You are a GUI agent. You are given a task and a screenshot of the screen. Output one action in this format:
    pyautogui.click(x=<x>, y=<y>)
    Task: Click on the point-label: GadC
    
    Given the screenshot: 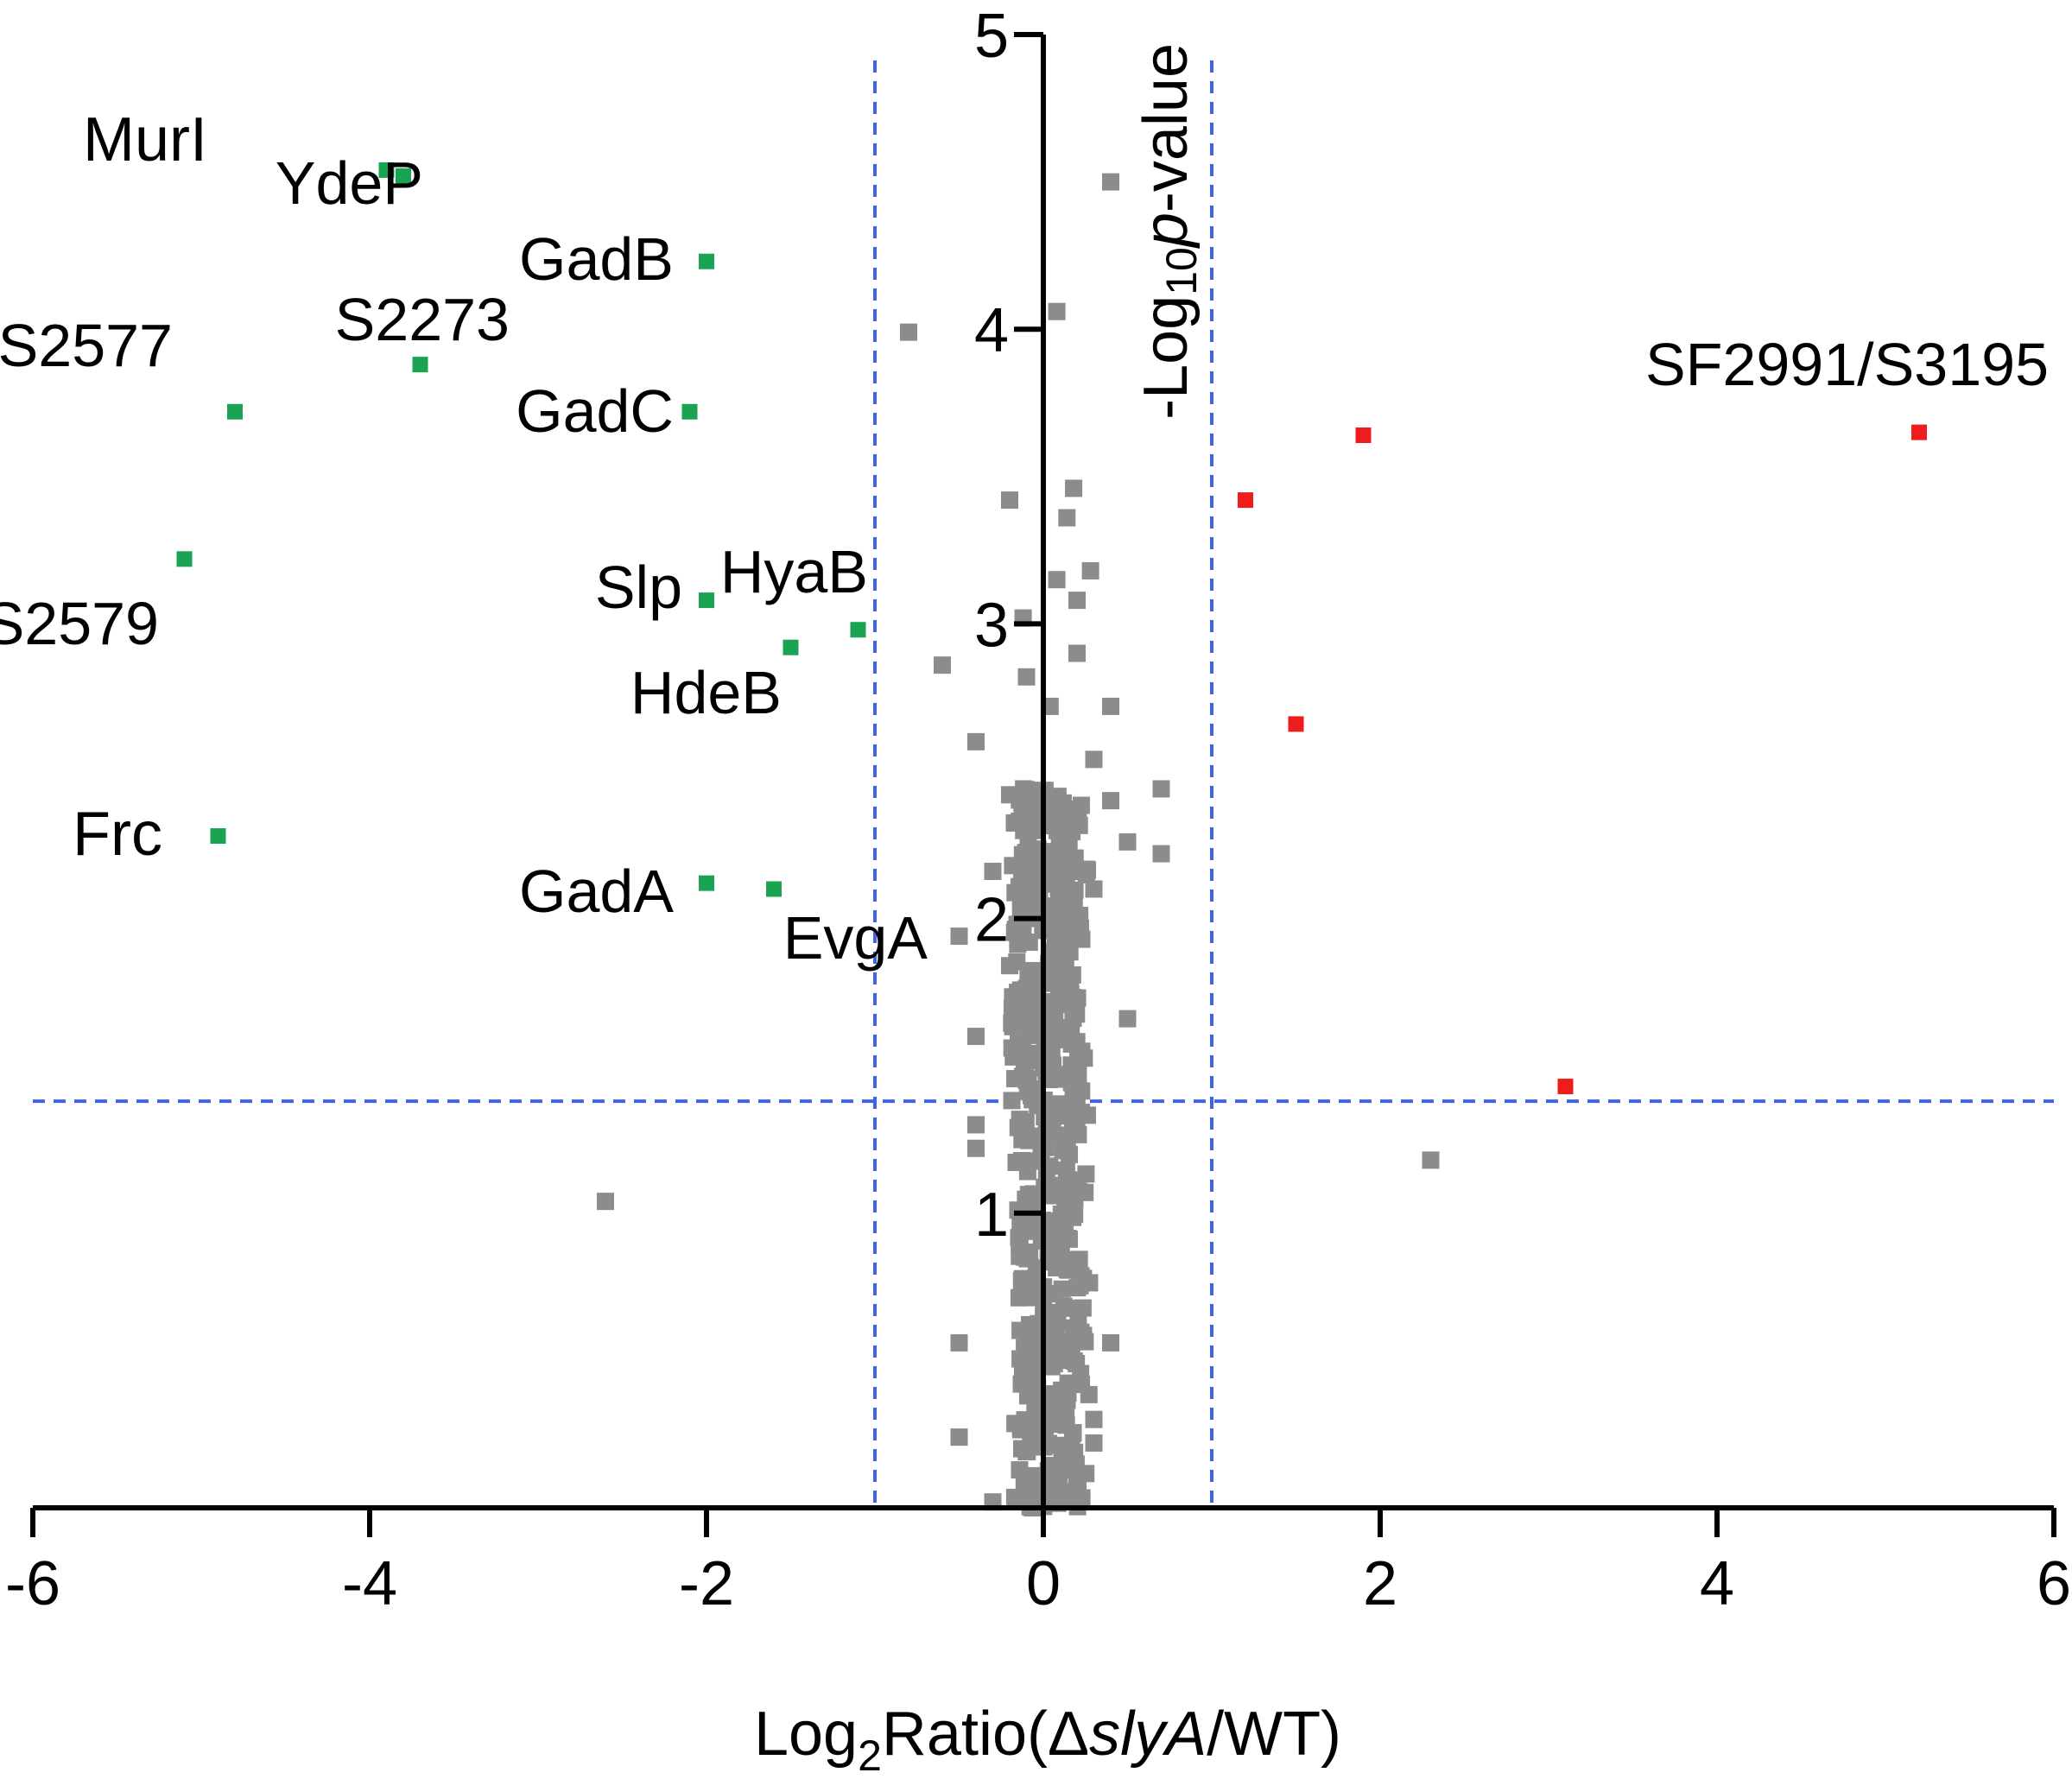 What is the action you would take?
    pyautogui.click(x=595, y=411)
    